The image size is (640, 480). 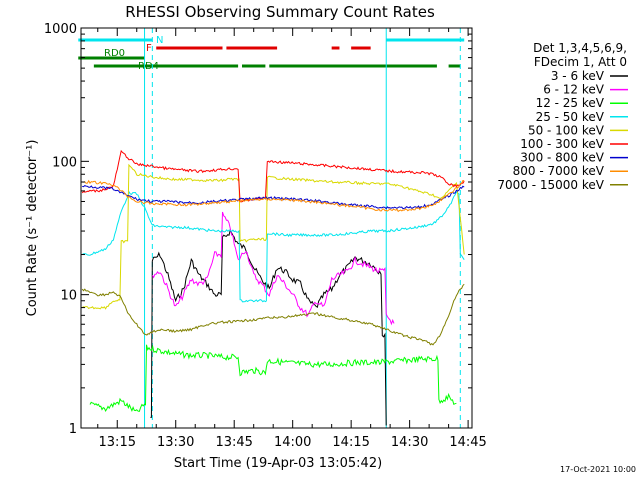 What do you see at coordinates (350, 442) in the screenshot?
I see `x-tick-label: 14:15` at bounding box center [350, 442].